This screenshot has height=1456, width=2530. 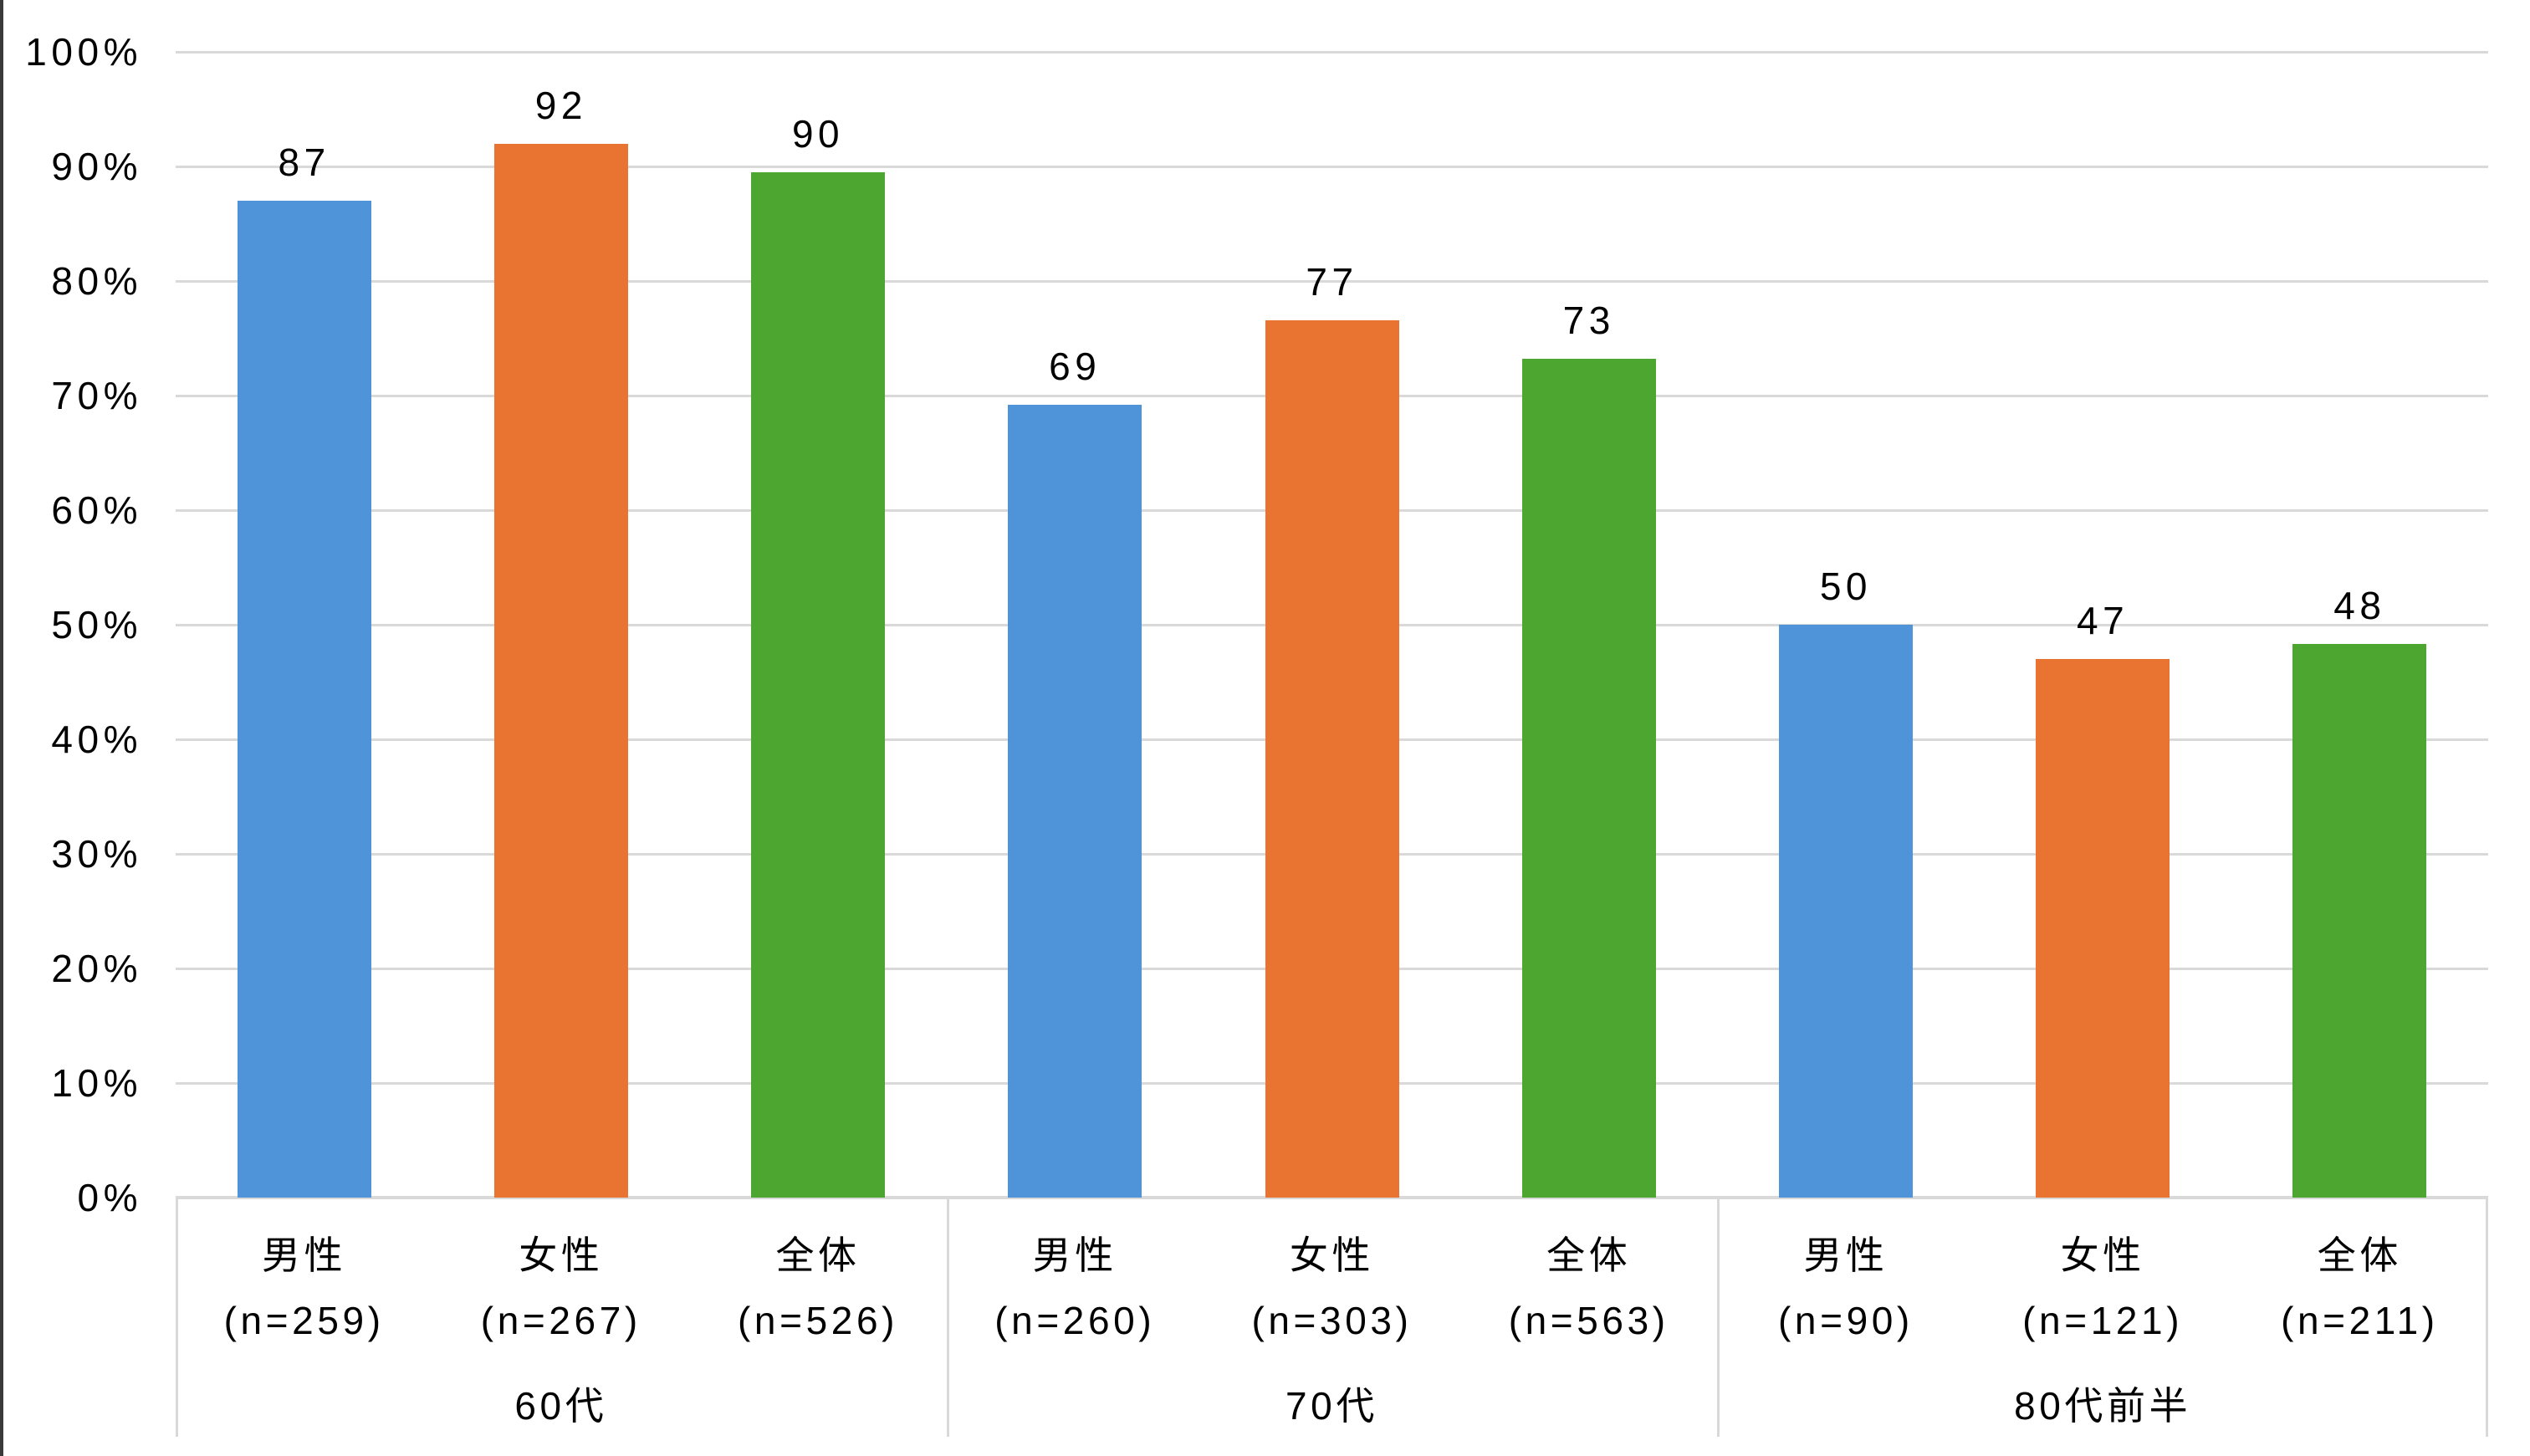 What do you see at coordinates (1588, 321) in the screenshot?
I see `bar-value-label: 73` at bounding box center [1588, 321].